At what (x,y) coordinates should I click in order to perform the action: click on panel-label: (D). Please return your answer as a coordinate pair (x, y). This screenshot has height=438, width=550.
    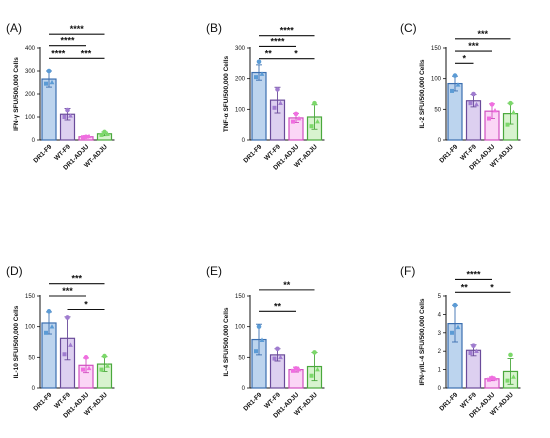
    Looking at the image, I should click on (14, 271).